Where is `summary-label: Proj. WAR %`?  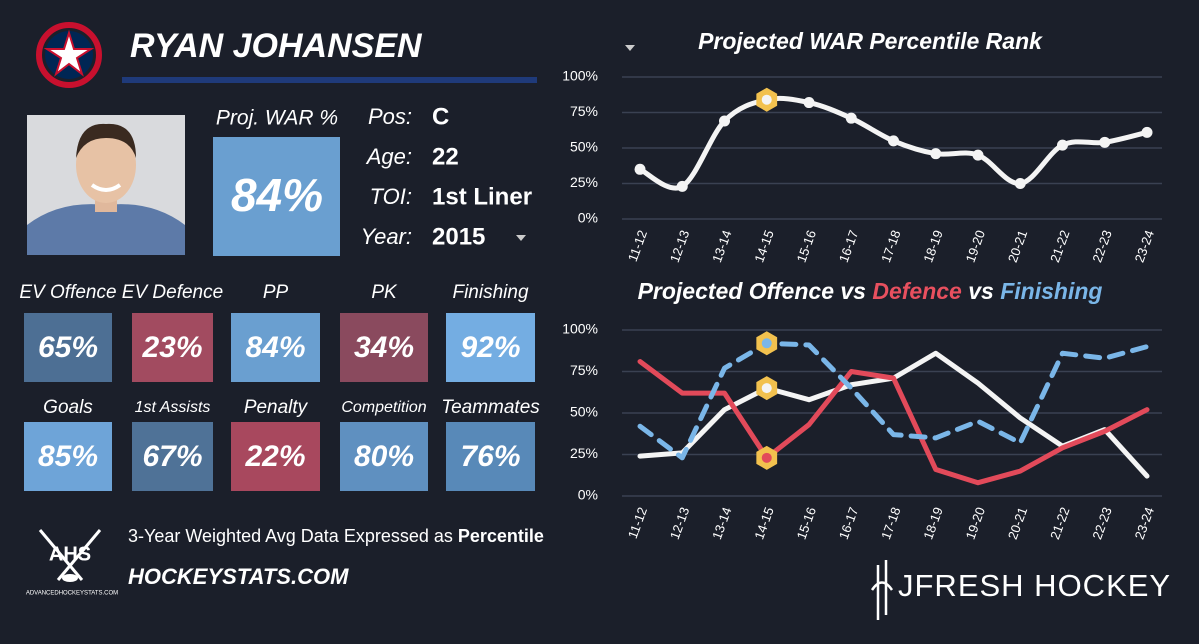
summary-label: Proj. WAR % is located at coordinates (277, 118).